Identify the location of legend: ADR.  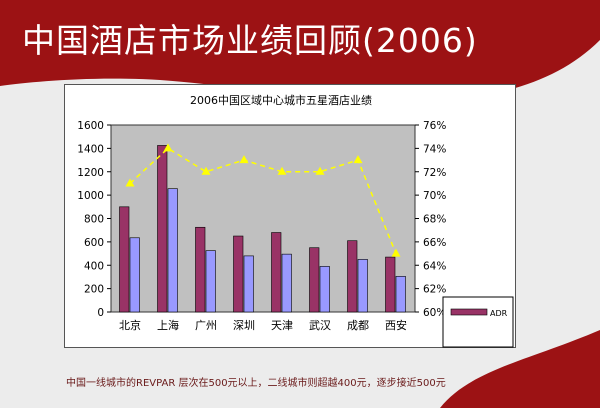
(478, 322).